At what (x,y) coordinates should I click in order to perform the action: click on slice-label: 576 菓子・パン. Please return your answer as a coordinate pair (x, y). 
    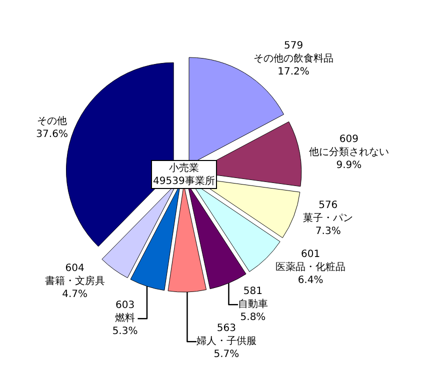
    Looking at the image, I should click on (328, 212).